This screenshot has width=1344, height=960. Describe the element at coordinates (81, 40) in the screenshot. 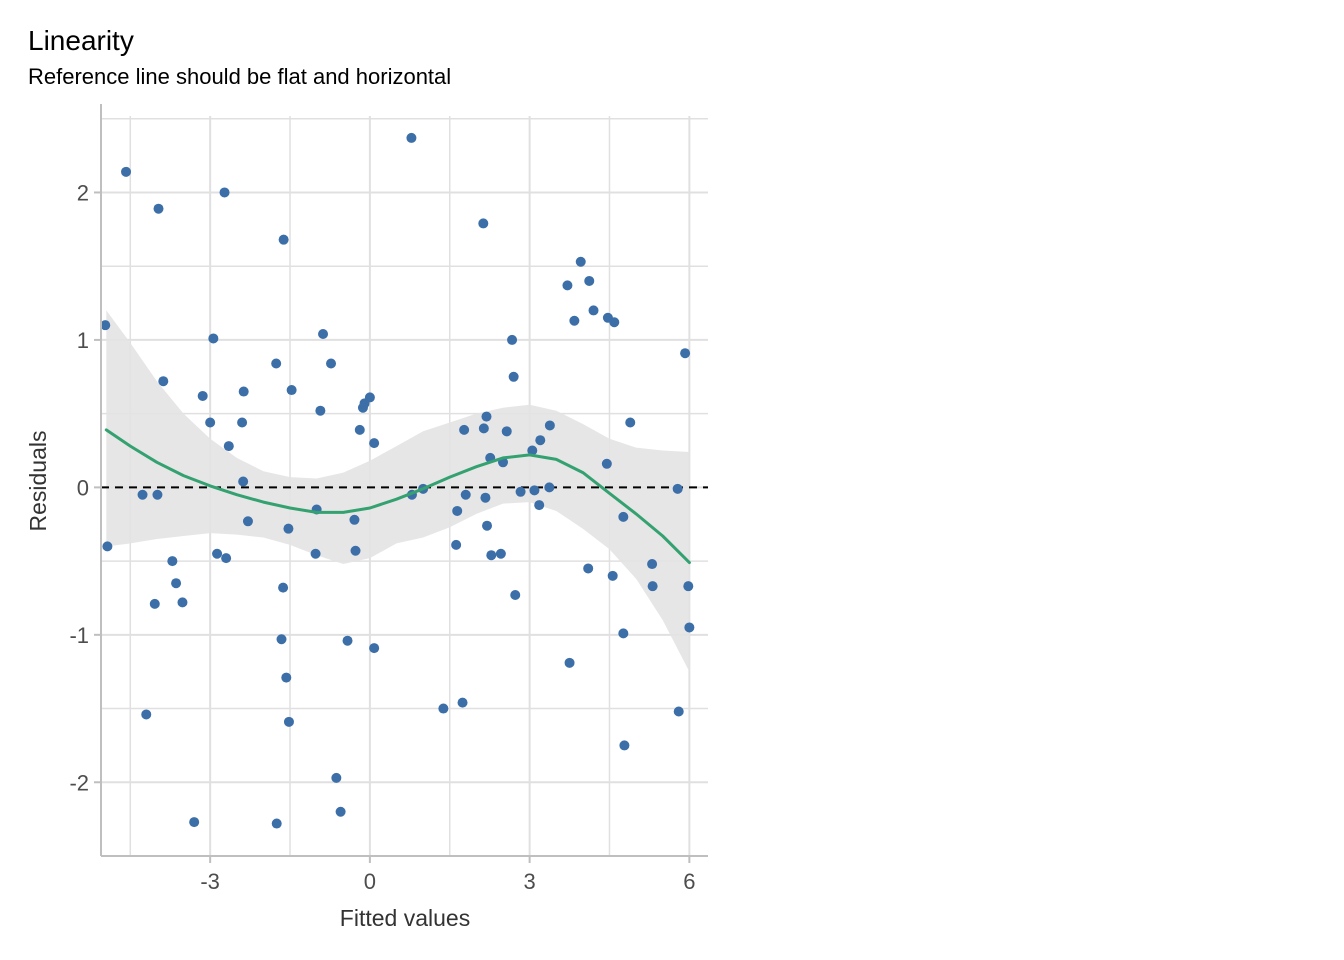

I see `chart-title: Linearity` at that location.